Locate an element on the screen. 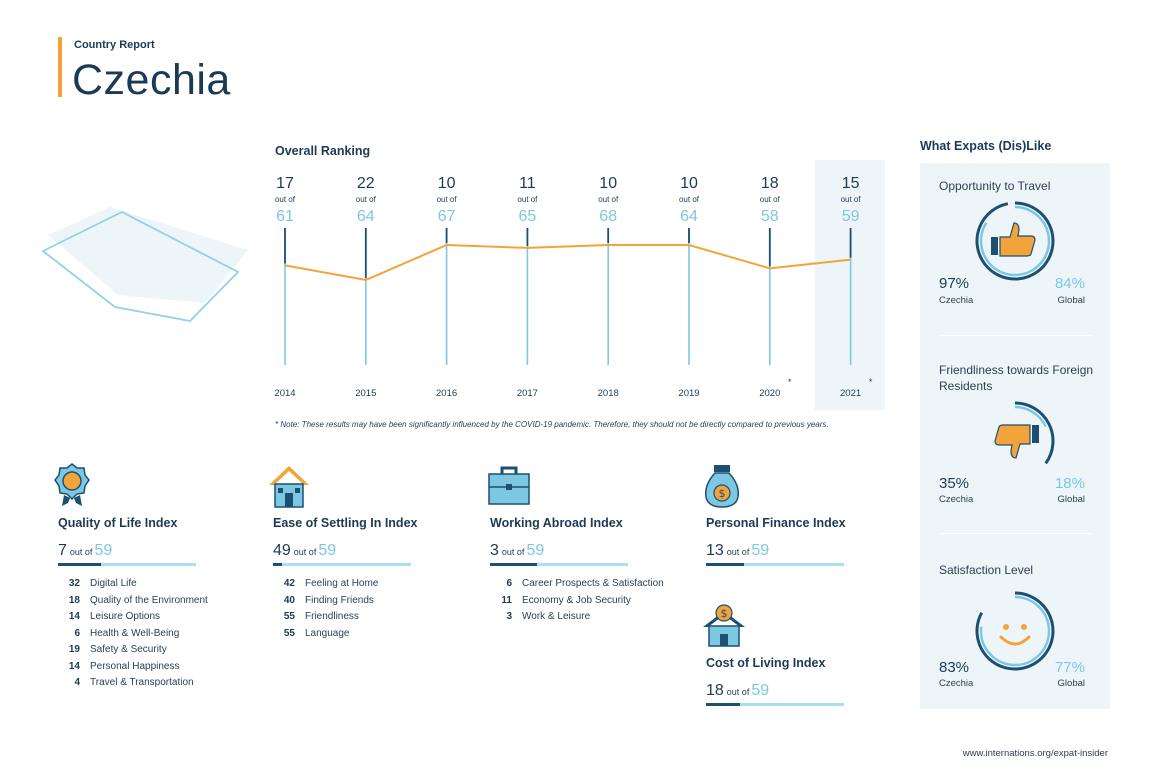  local-percent: 97% is located at coordinates (954, 283).